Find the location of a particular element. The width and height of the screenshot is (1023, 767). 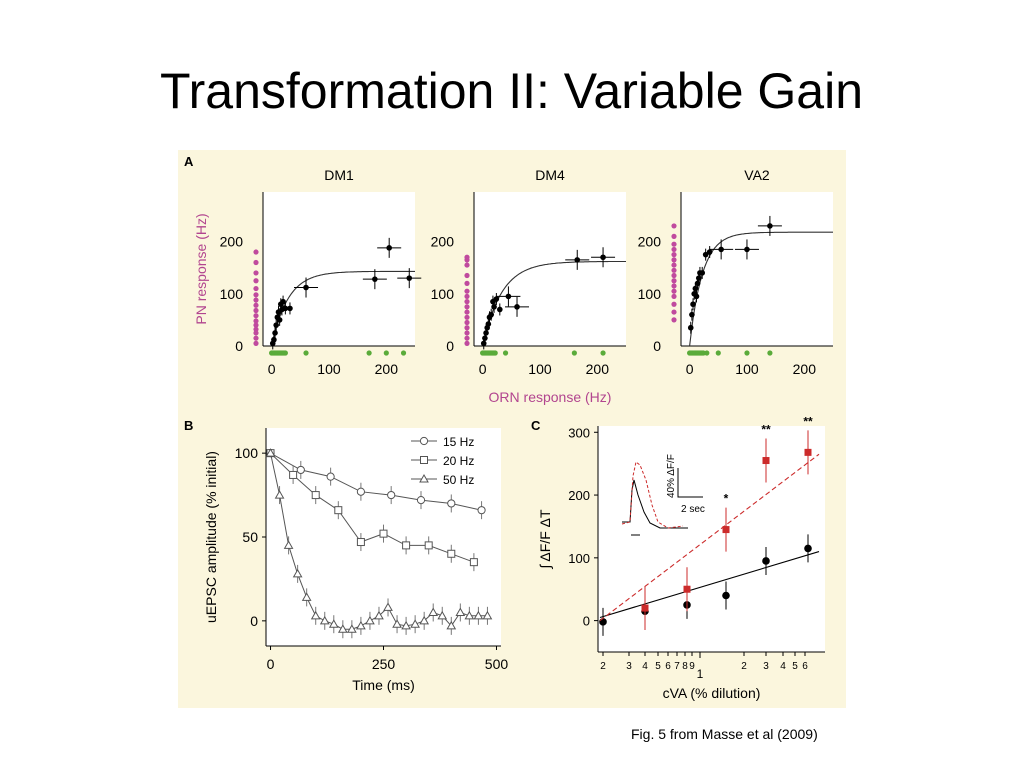

panel-a-dm4-xtick-label: 200 is located at coordinates (598, 369).